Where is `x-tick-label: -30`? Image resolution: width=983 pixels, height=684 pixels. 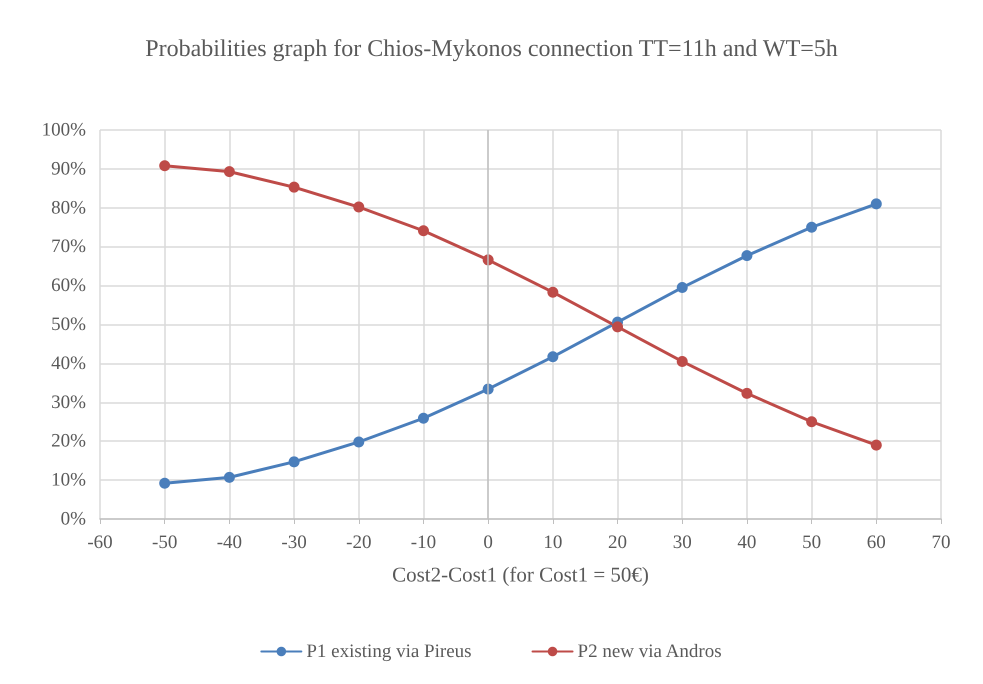
x-tick-label: -30 is located at coordinates (294, 542).